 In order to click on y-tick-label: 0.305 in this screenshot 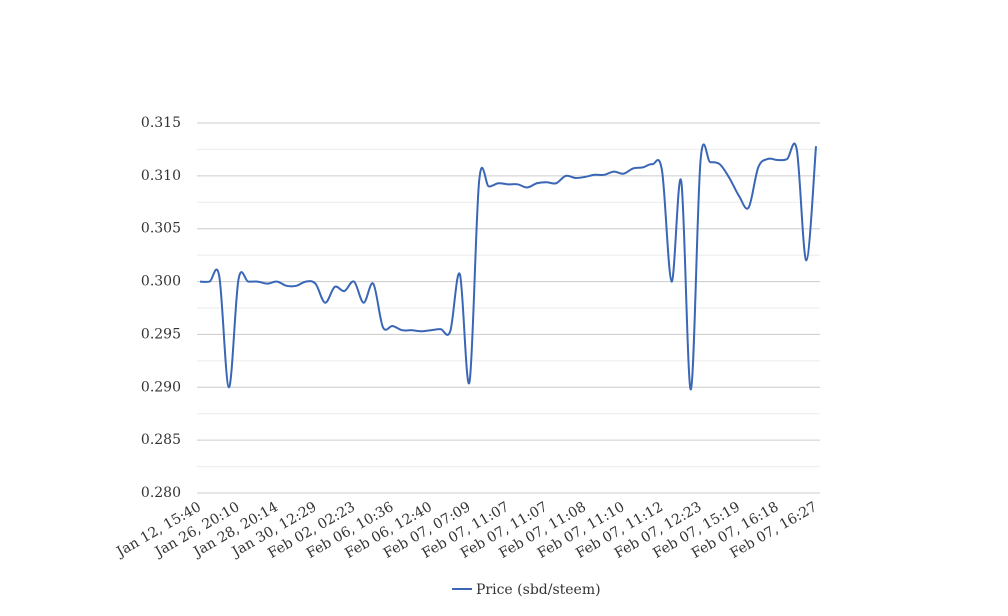, I will do `click(161, 229)`.